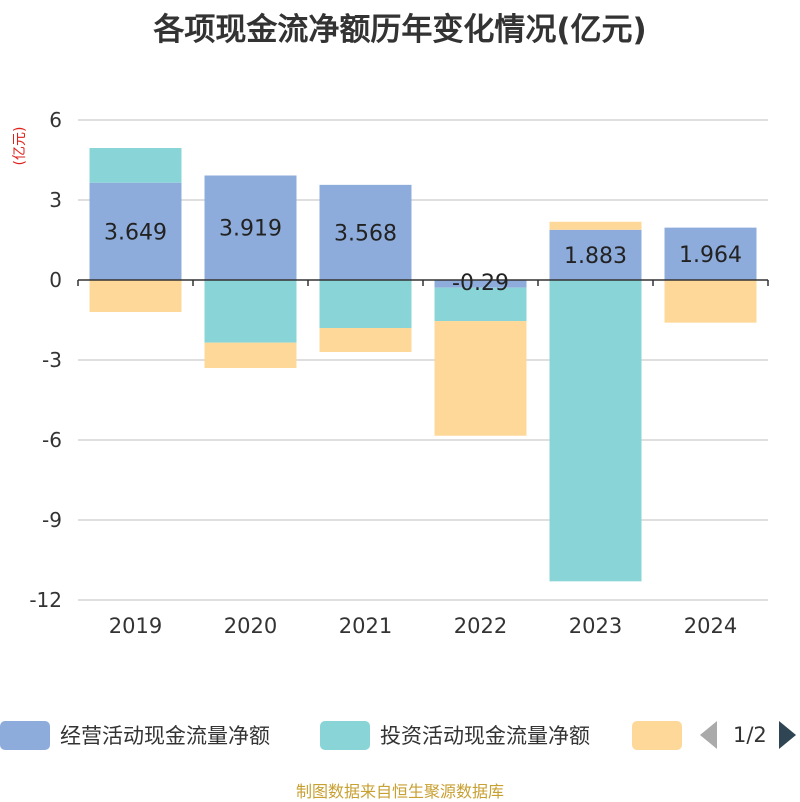 This screenshot has height=802, width=800. Describe the element at coordinates (400, 30) in the screenshot. I see `chart-title: 各项现金流净额历年变化情况(亿元)` at that location.